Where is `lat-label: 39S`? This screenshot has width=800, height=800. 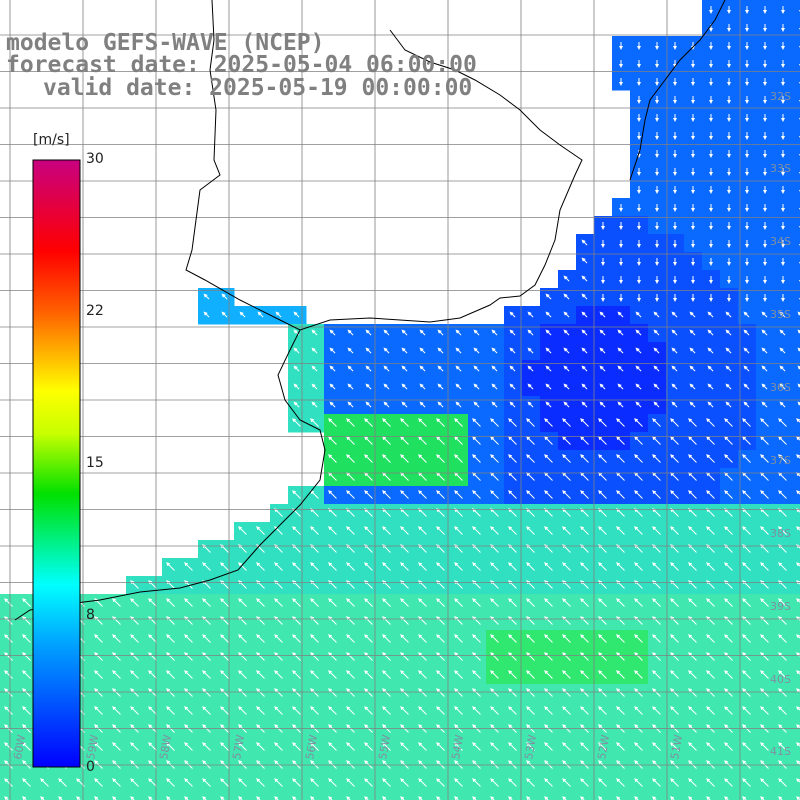
lat-label: 39S is located at coordinates (780, 606).